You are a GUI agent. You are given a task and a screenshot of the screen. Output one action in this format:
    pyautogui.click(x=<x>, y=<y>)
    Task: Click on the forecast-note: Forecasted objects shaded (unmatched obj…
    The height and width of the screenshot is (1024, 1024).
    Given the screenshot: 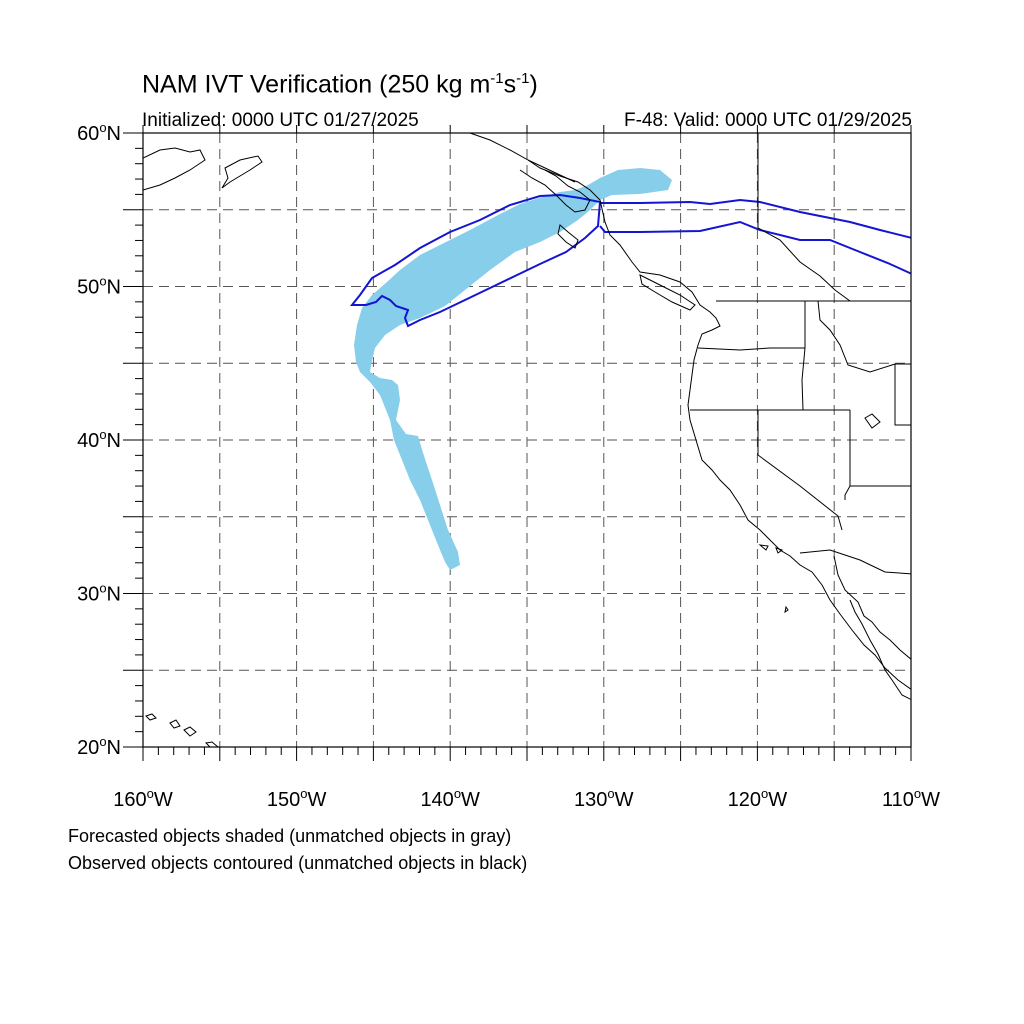 What is the action you would take?
    pyautogui.click(x=290, y=836)
    